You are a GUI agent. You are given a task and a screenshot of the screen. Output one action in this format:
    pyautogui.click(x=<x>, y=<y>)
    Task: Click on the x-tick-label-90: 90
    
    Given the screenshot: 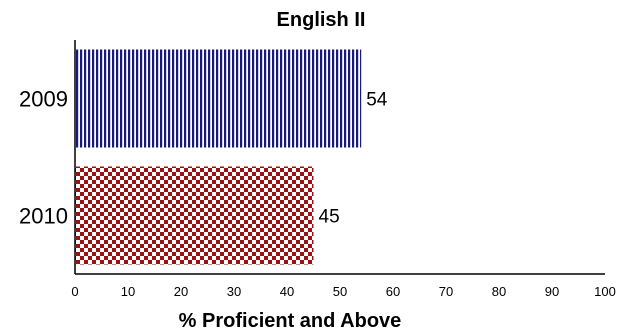 What is the action you would take?
    pyautogui.click(x=552, y=291)
    